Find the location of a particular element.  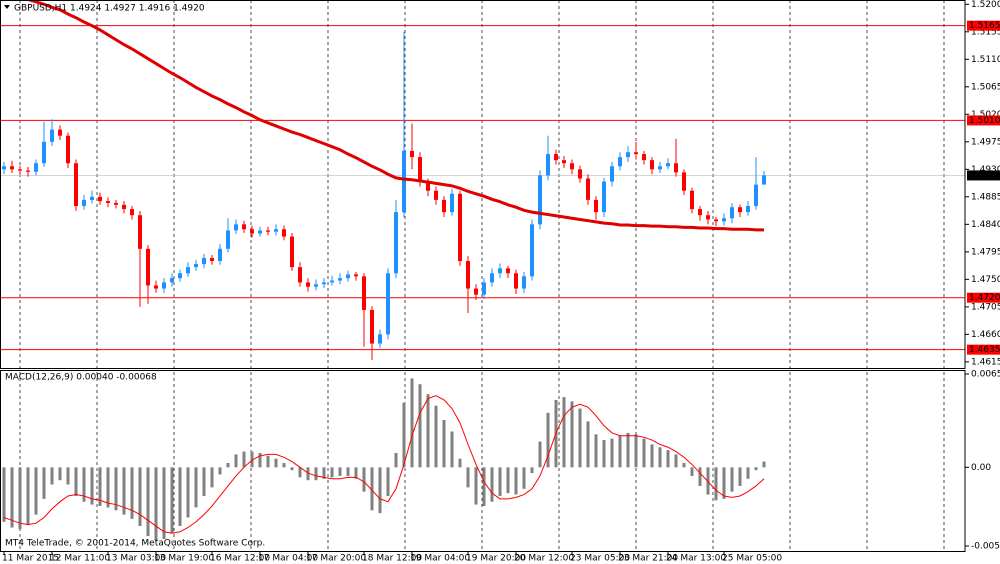

y-tick-label: 1.4840 is located at coordinates (985, 225).